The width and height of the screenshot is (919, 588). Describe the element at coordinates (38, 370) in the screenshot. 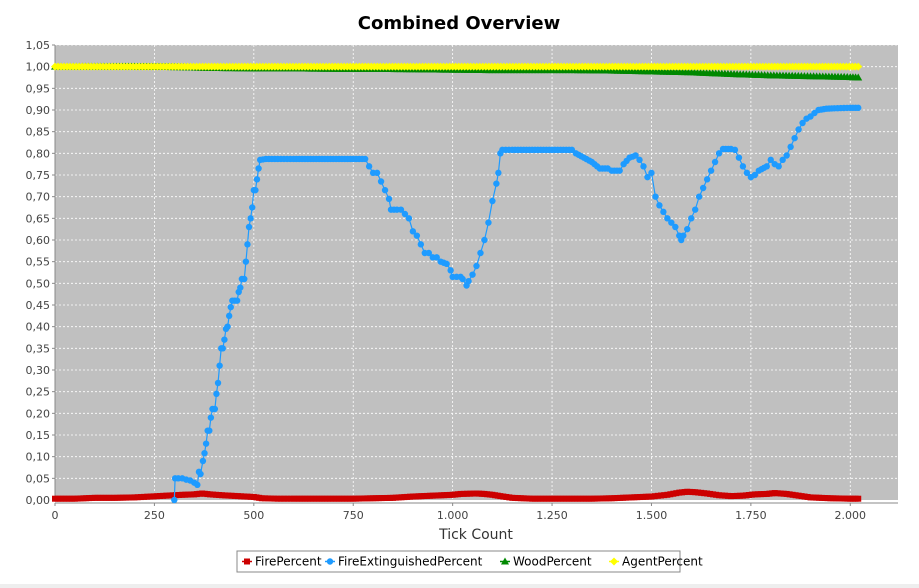

I see `y-tick-label: 0,30` at that location.